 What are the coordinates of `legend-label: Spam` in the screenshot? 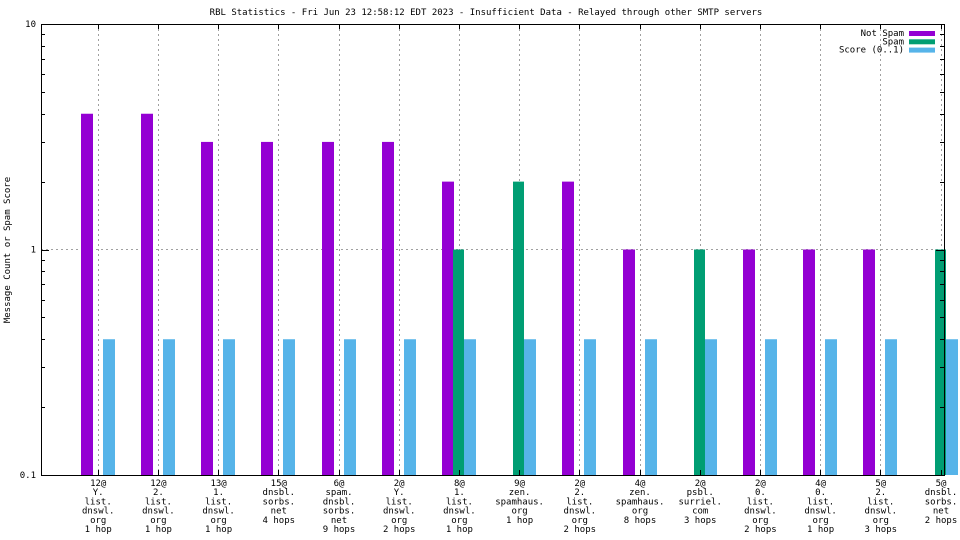 It's located at (893, 42).